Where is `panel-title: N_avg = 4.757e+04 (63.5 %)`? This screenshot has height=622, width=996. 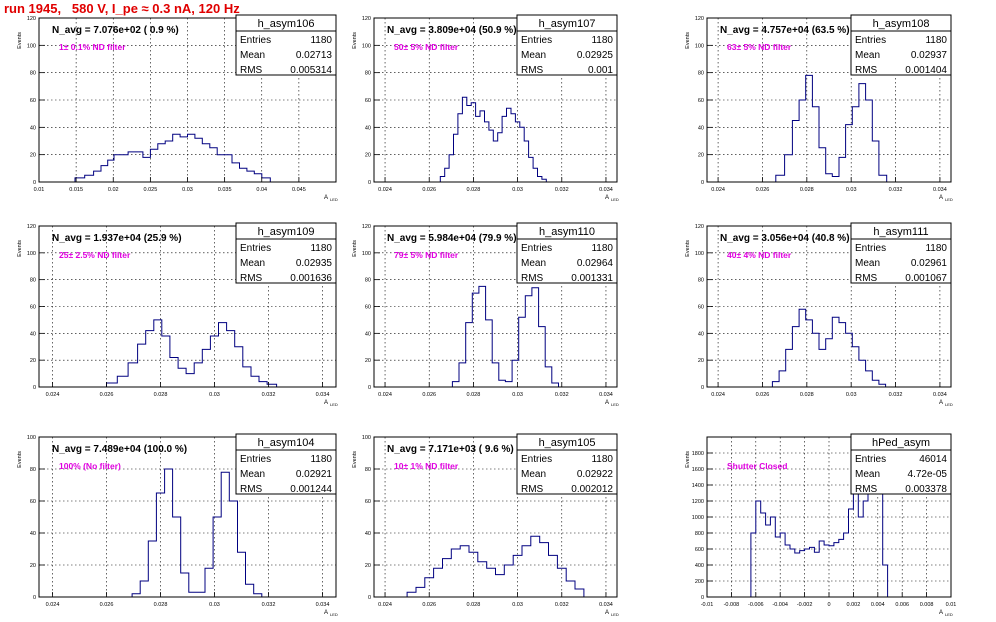 panel-title: N_avg = 4.757e+04 (63.5 %) is located at coordinates (785, 30).